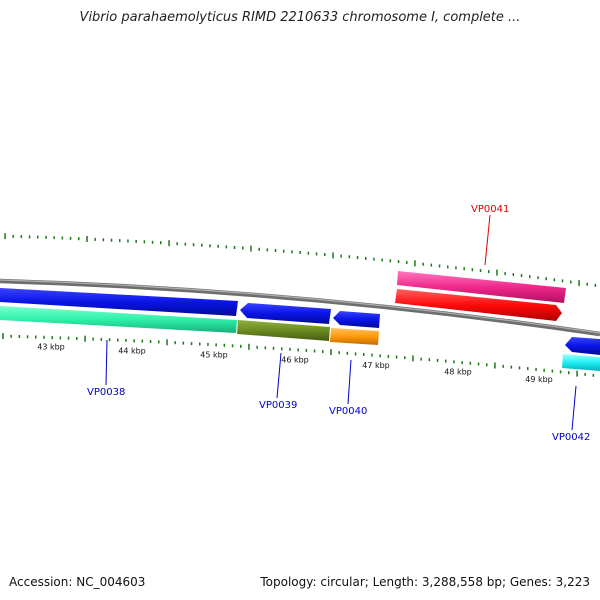 This screenshot has height=600, width=600. Describe the element at coordinates (119, 302) in the screenshot. I see `feature-vp0038-blue` at that location.